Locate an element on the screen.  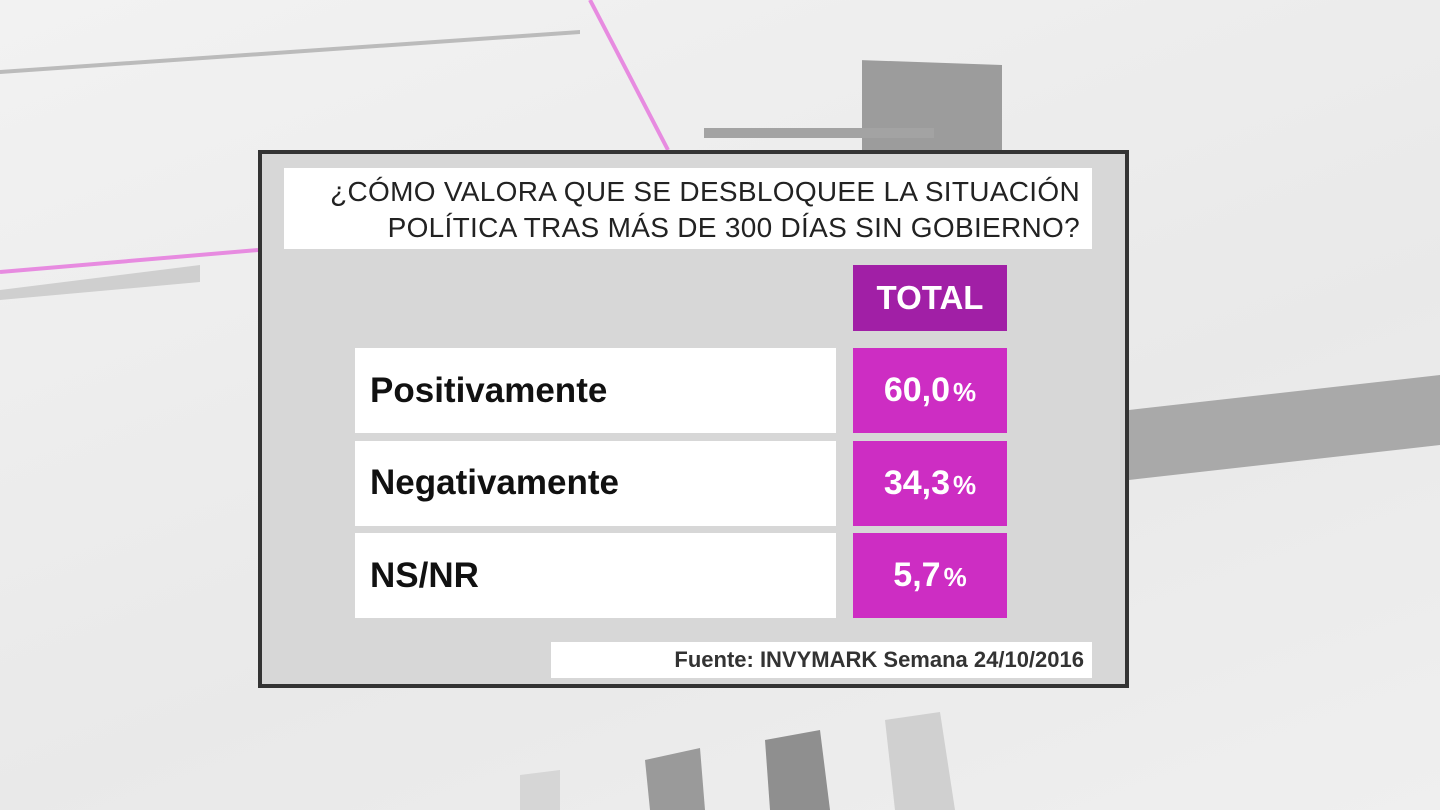
source: Fuente: INVYMARK Semana 24/10/2016 is located at coordinates (821, 660).